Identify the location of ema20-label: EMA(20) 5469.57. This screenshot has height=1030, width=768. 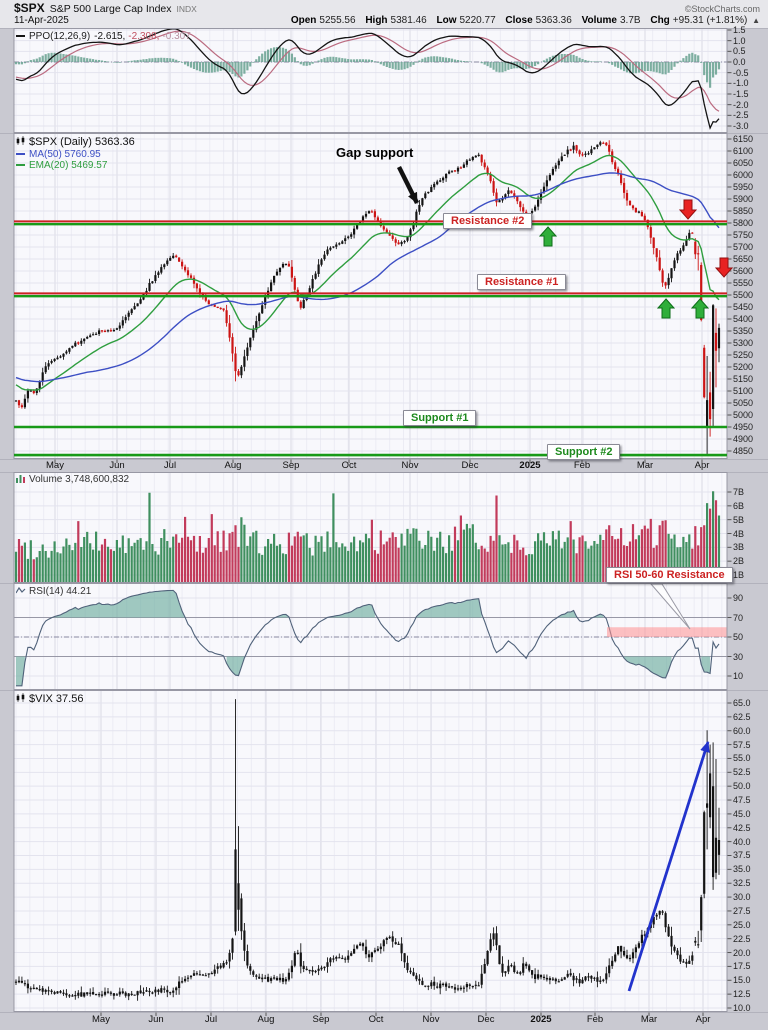
(68, 165).